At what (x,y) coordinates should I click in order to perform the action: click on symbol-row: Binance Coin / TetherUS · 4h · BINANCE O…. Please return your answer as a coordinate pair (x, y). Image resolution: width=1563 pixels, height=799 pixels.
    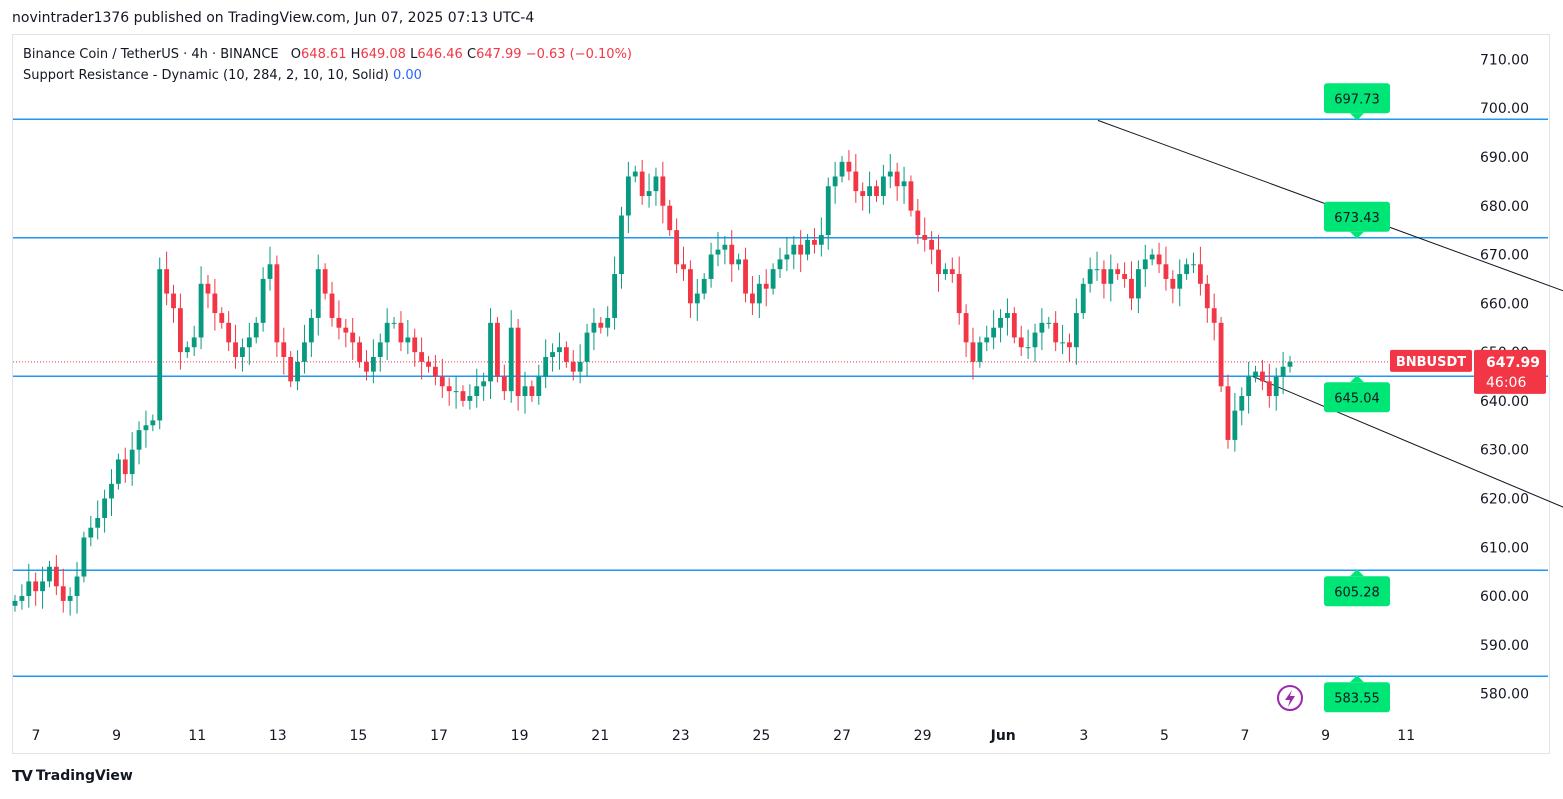
    Looking at the image, I should click on (327, 54).